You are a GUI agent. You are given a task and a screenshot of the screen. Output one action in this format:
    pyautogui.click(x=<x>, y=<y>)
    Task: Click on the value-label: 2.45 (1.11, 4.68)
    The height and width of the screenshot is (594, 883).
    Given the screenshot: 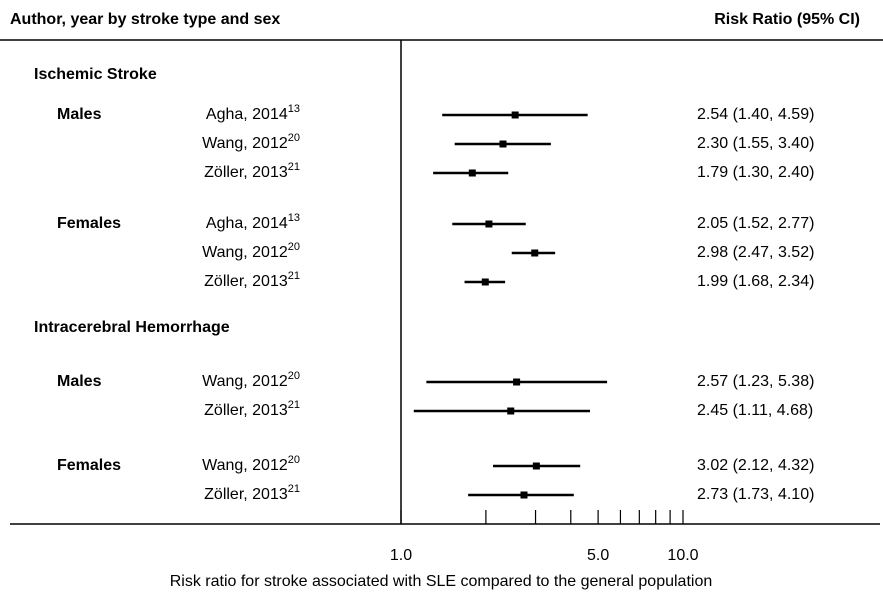 What is the action you would take?
    pyautogui.click(x=755, y=410)
    